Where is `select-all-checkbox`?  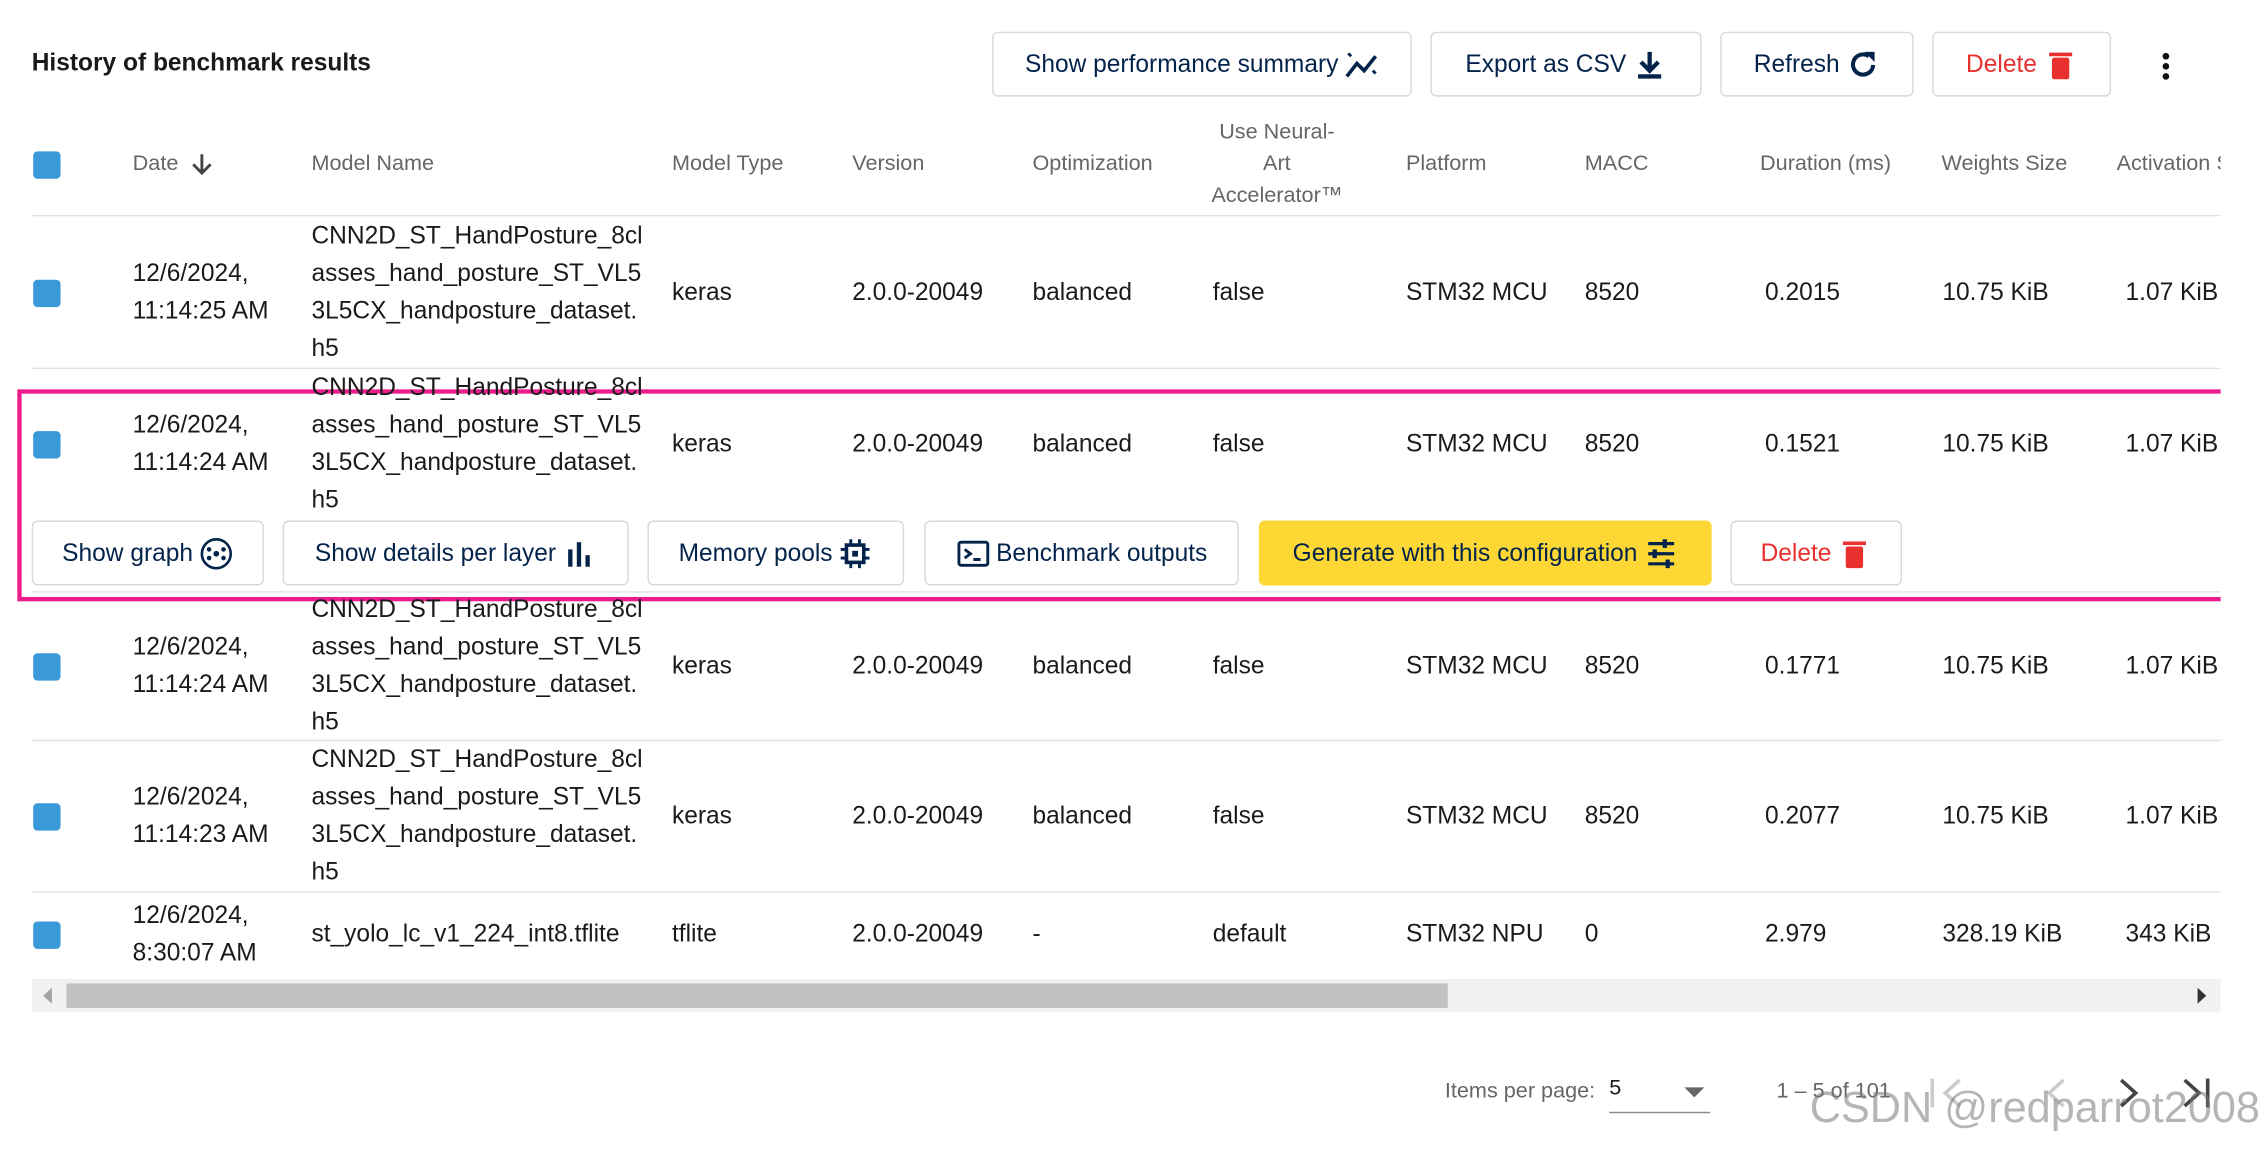
select-all-checkbox is located at coordinates (47, 165).